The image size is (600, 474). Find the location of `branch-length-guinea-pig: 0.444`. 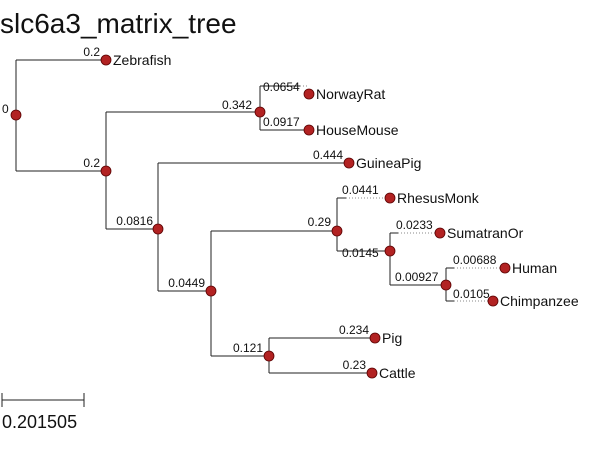

branch-length-guinea-pig: 0.444 is located at coordinates (328, 155).